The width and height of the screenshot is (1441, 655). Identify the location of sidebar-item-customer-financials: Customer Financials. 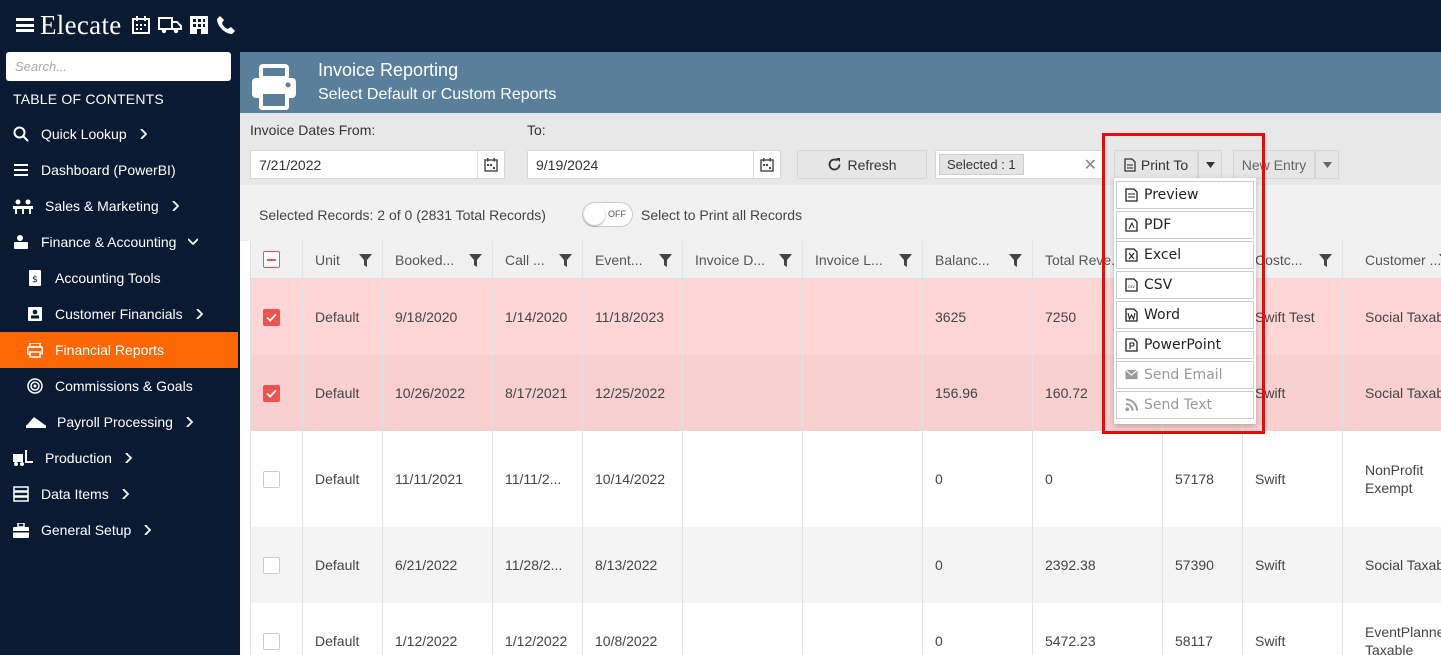
(119, 314).